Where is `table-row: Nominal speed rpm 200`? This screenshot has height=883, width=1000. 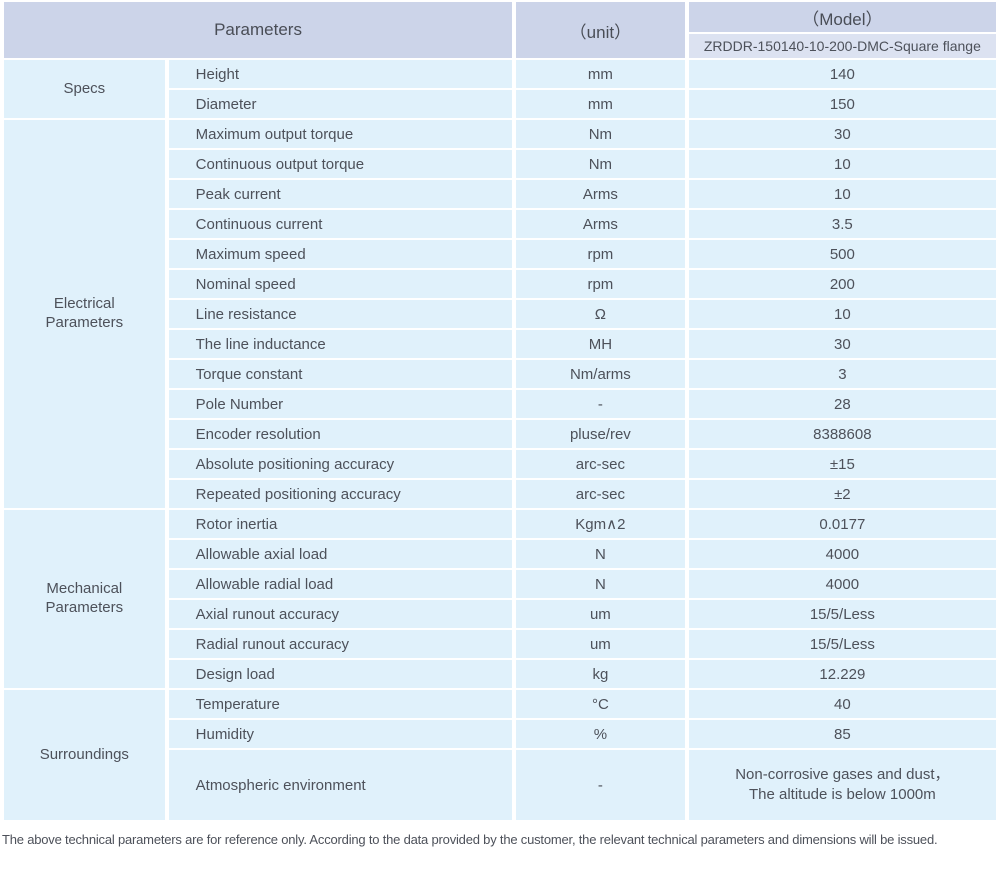 table-row: Nominal speed rpm 200 is located at coordinates (500, 284).